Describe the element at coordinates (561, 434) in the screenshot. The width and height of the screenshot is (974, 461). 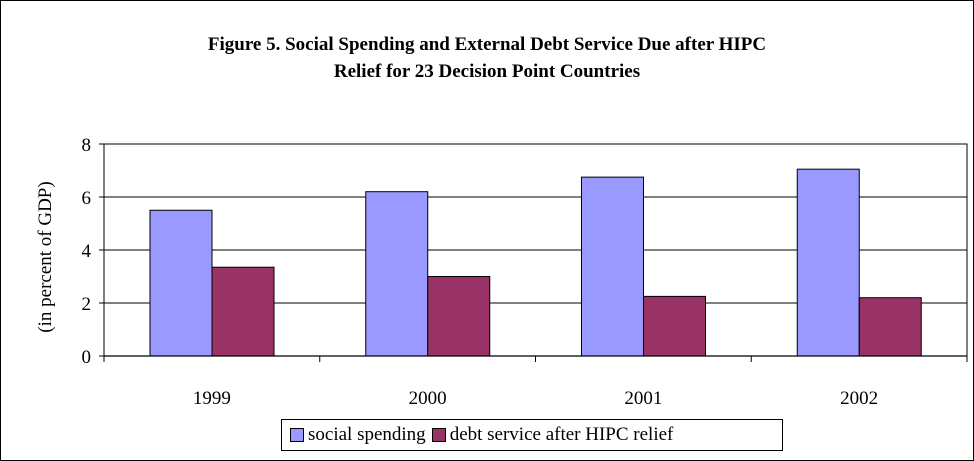
I see `legend-label-debt-service: debt service after HIPC relief` at that location.